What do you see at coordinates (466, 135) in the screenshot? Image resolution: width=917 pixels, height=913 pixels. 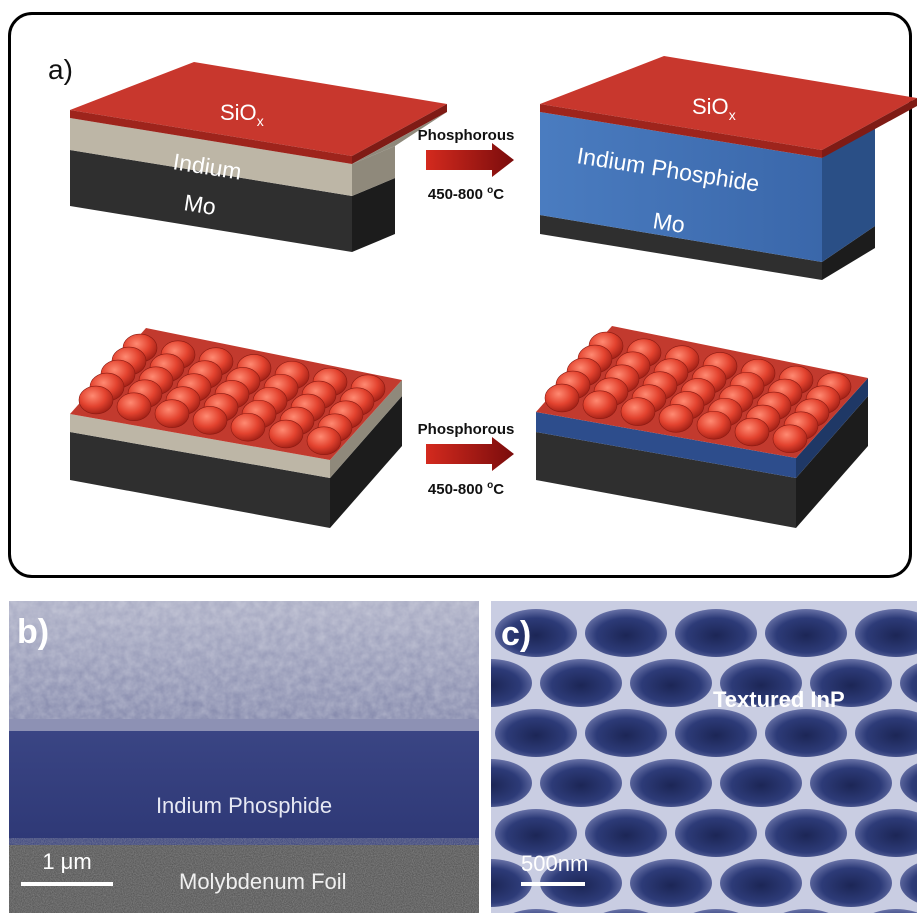 I see `arrow-top-label: Phosphorous` at bounding box center [466, 135].